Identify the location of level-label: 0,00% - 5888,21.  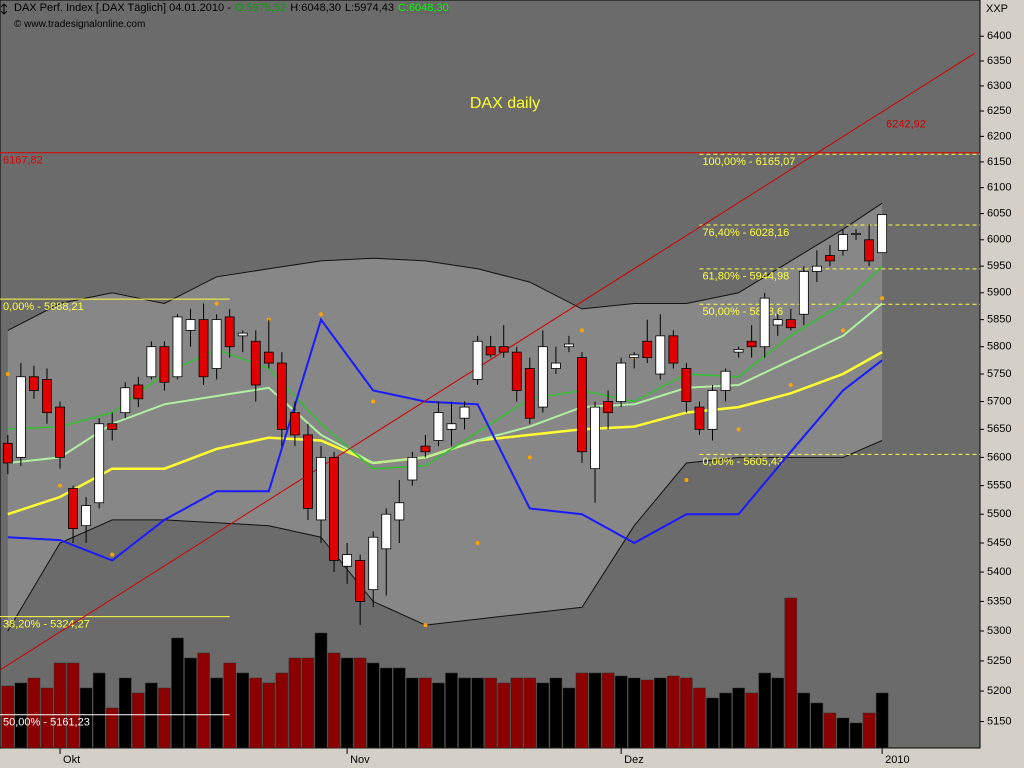
(43, 307).